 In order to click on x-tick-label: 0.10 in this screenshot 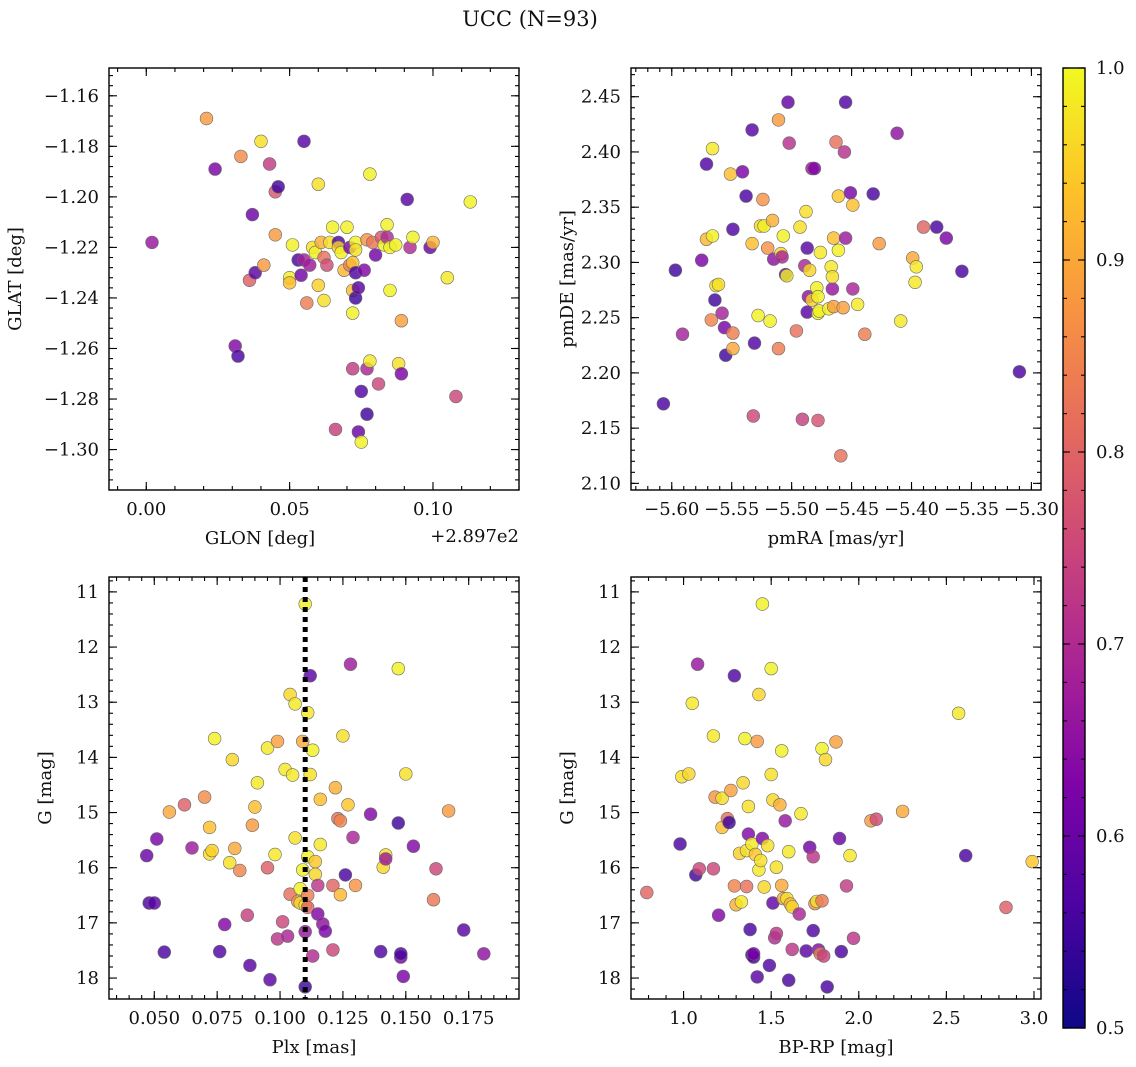, I will do `click(433, 509)`.